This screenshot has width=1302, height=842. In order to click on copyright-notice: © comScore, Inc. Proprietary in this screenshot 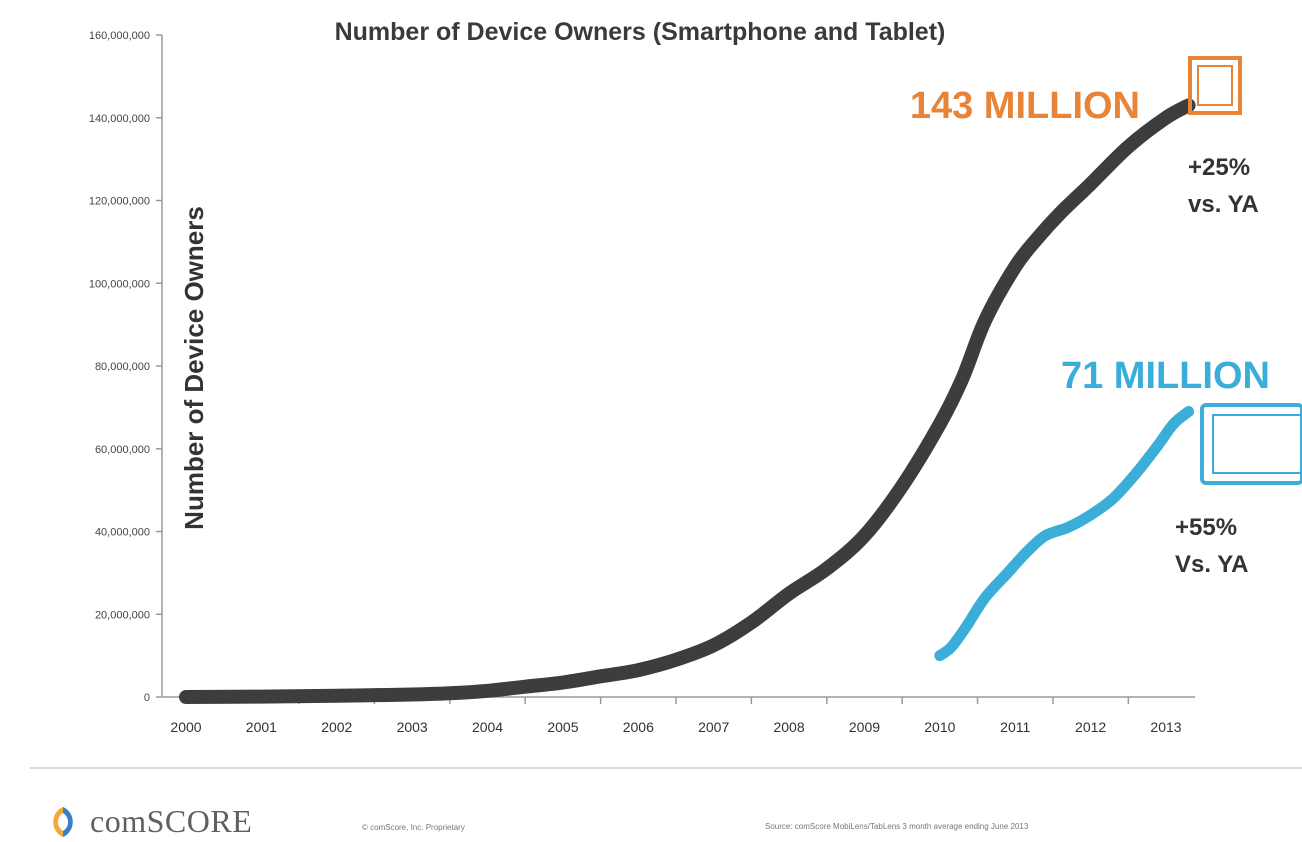, I will do `click(413, 827)`.